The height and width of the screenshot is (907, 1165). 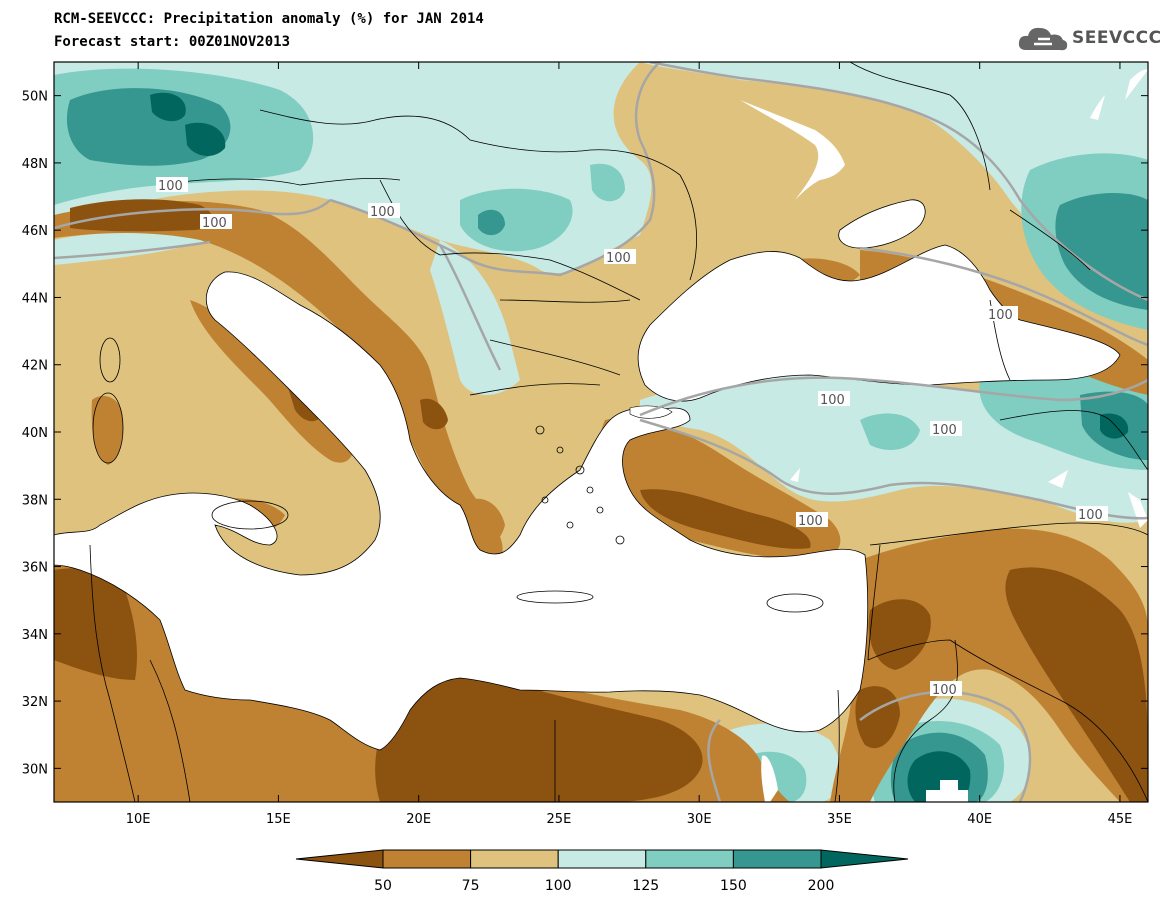 I want to click on lat-tick-label: 42N, so click(x=35, y=366).